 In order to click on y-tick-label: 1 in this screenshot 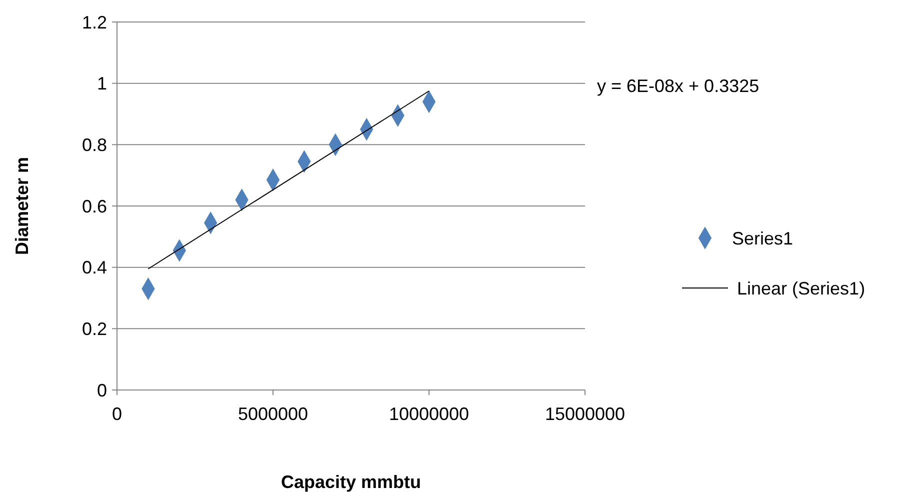, I will do `click(101, 84)`.